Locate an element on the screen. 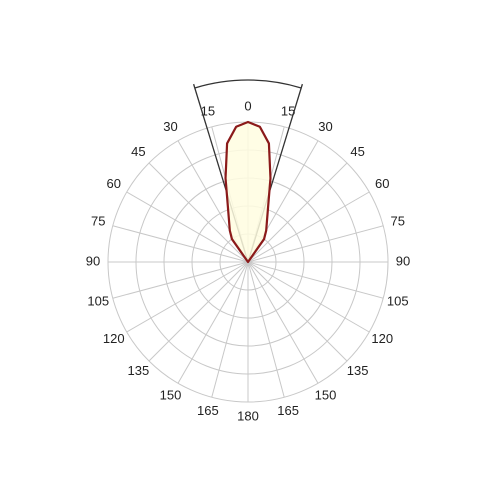 The width and height of the screenshot is (500, 500). angle-label: 0 is located at coordinates (247, 105).